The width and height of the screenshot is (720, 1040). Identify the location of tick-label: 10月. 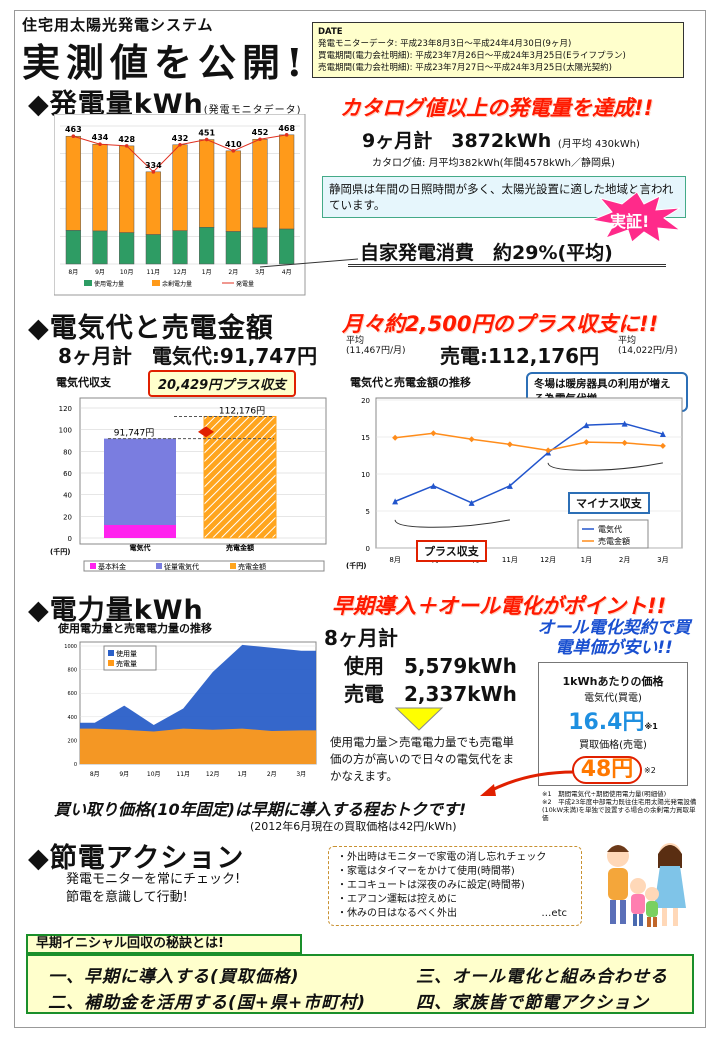
(127, 272).